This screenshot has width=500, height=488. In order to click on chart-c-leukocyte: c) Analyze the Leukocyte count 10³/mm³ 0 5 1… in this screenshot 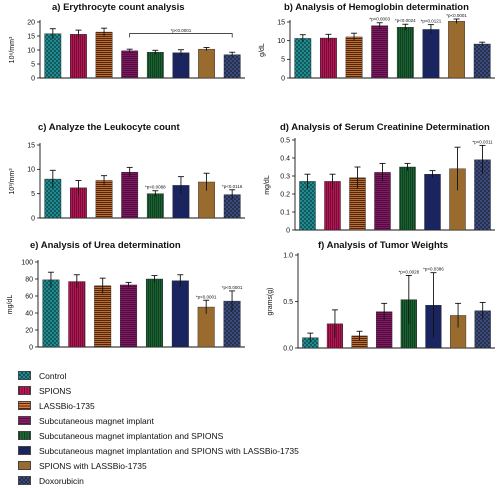, I will do `click(127, 172)`.